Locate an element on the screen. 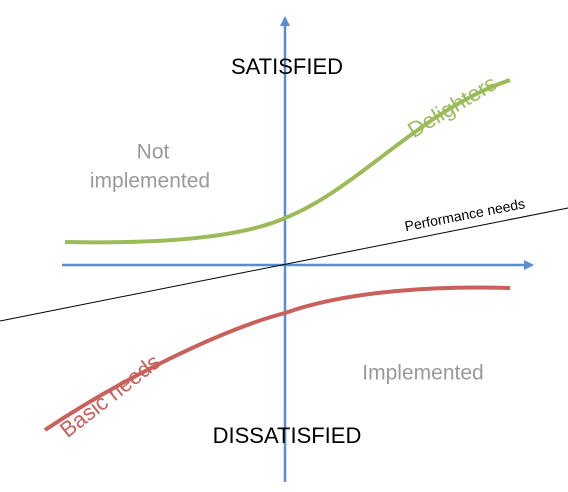 The width and height of the screenshot is (568, 492). curve-label: Basic needs is located at coordinates (110, 395).